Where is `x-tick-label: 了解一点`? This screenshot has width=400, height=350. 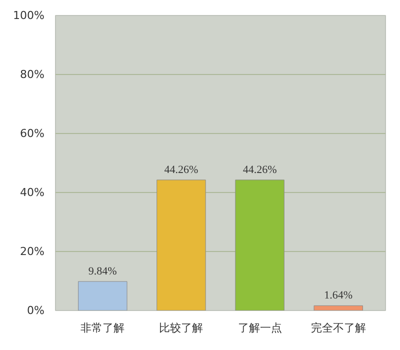 x-tick-label: 了解一点 is located at coordinates (260, 328).